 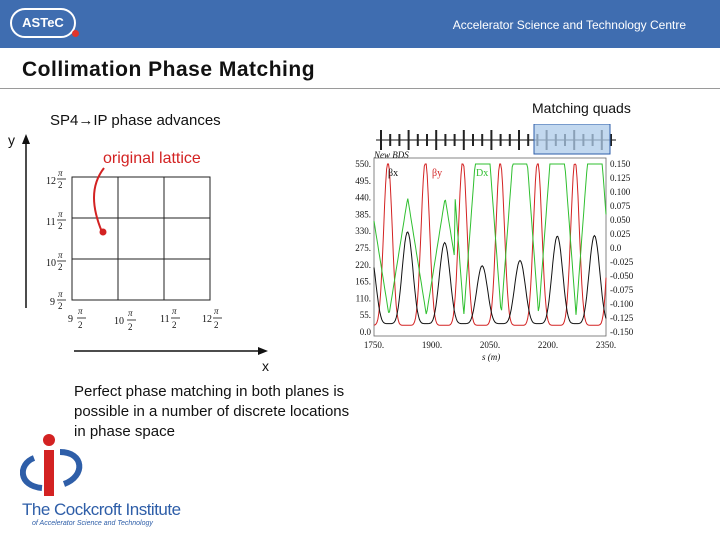 I want to click on x-tick-multiplier: 10, so click(x=119, y=321).